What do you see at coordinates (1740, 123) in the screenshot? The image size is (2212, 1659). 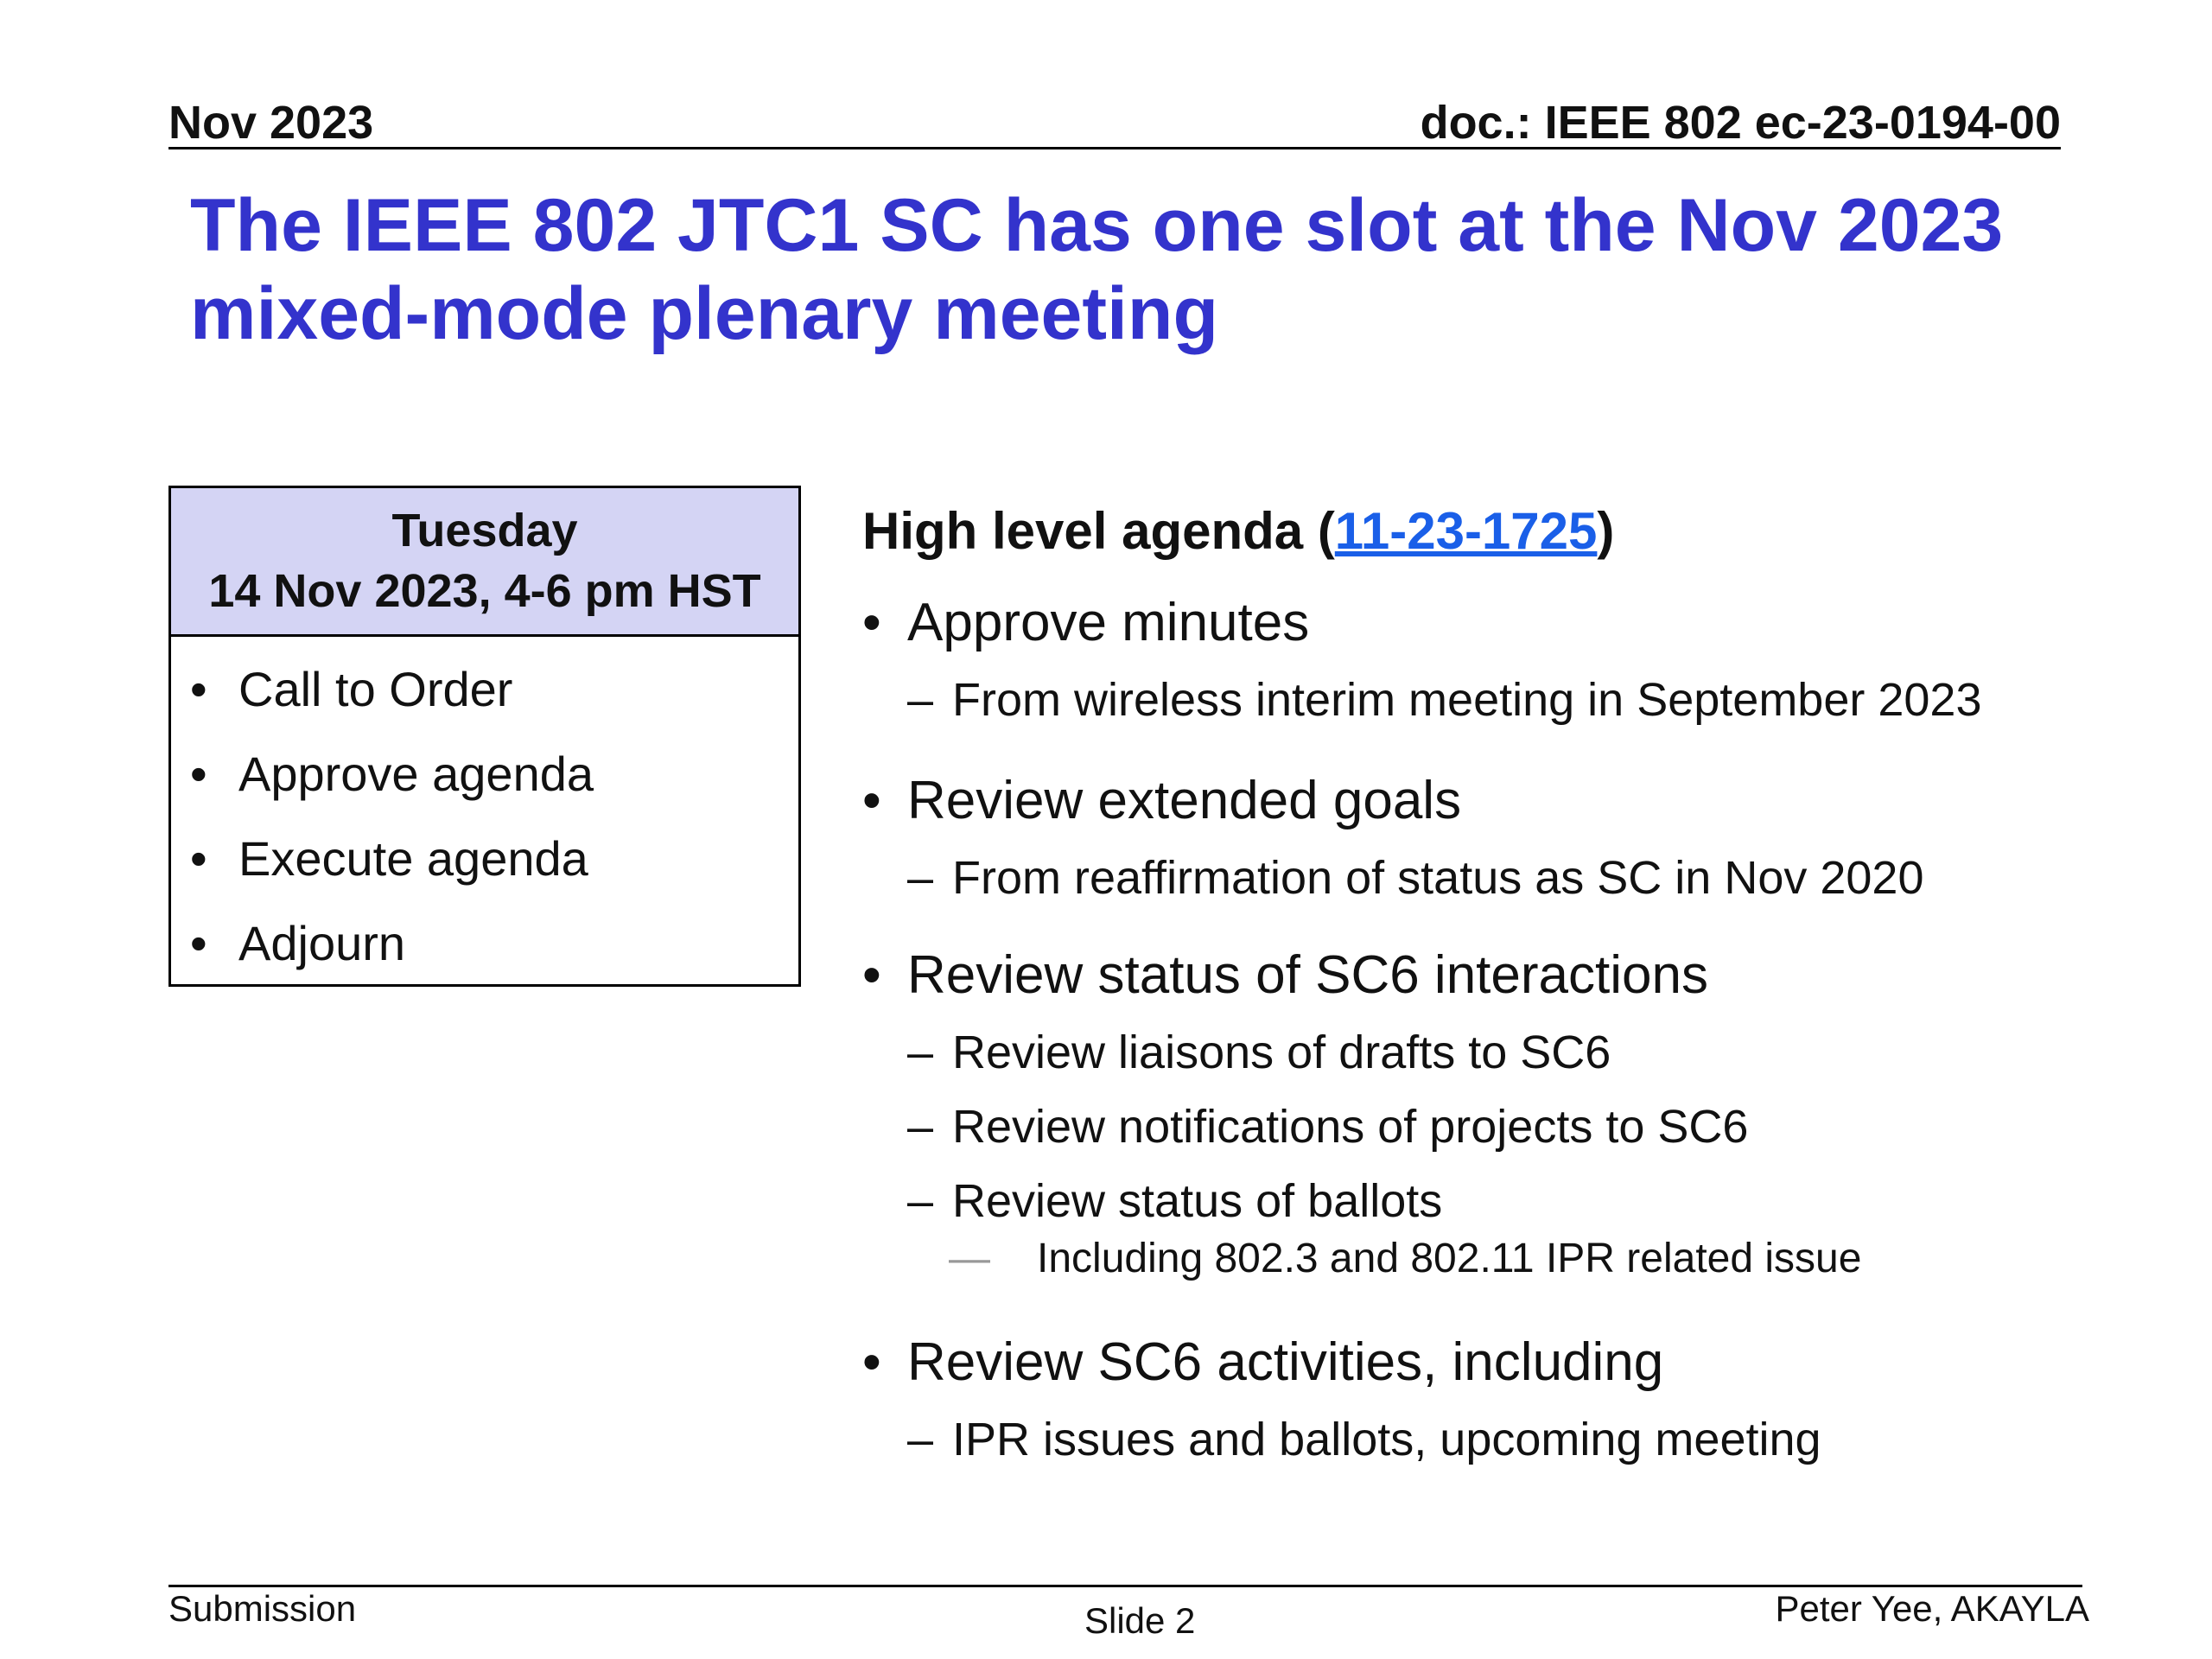 I see `header-doc-id: doc.: IEEE 802 ec-23-0194-00` at bounding box center [1740, 123].